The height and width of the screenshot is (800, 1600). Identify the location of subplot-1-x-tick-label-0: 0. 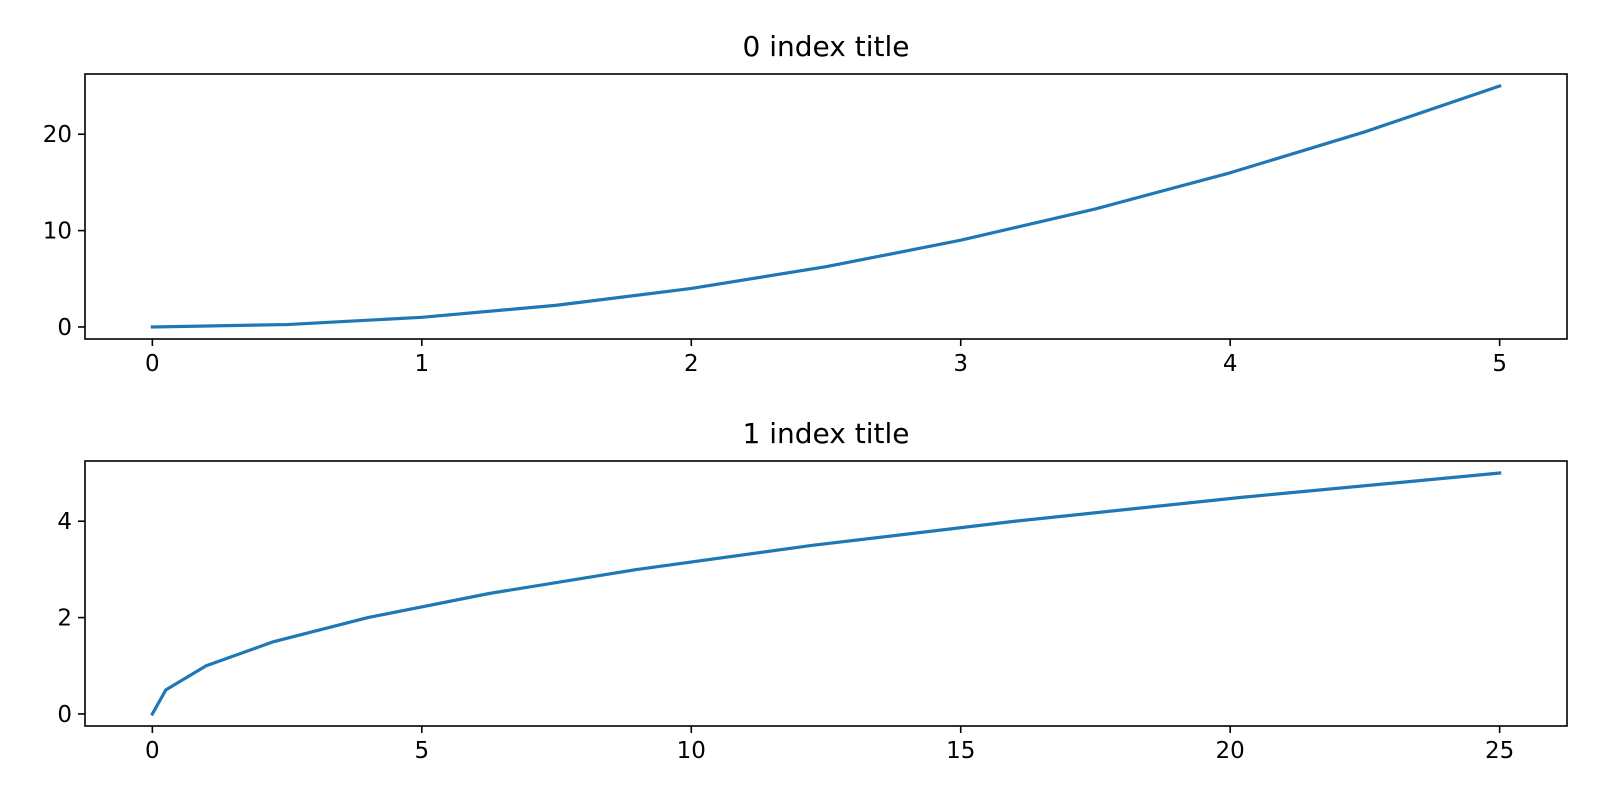
(152, 751).